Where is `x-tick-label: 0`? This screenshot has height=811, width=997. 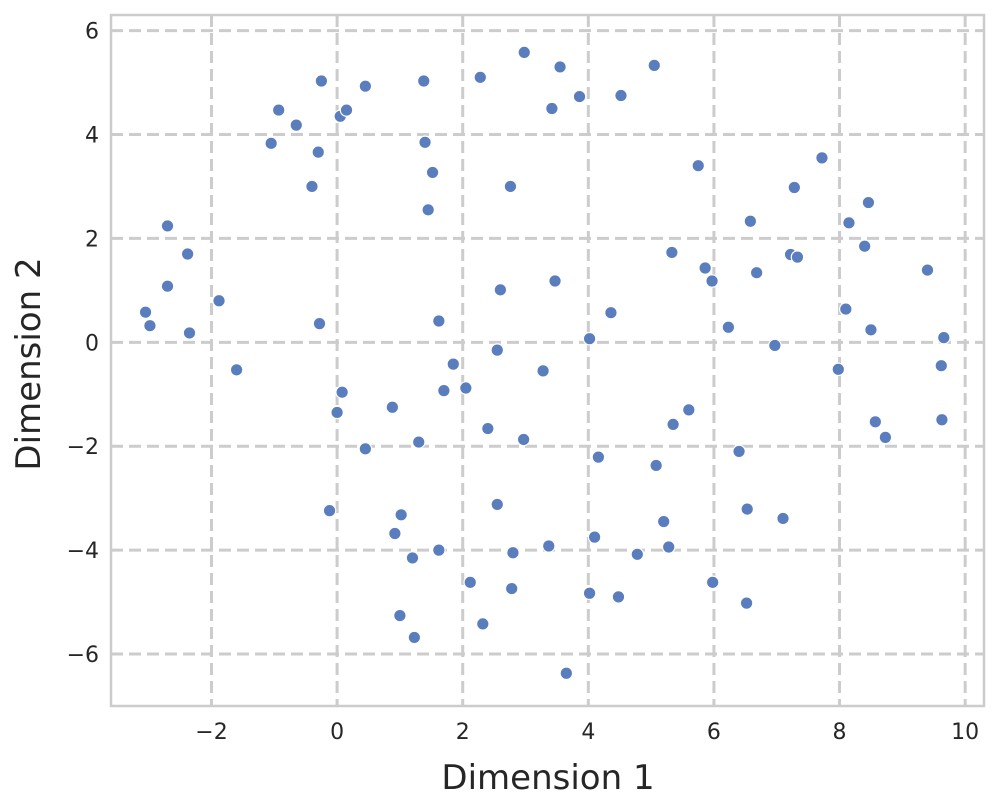
x-tick-label: 0 is located at coordinates (337, 732).